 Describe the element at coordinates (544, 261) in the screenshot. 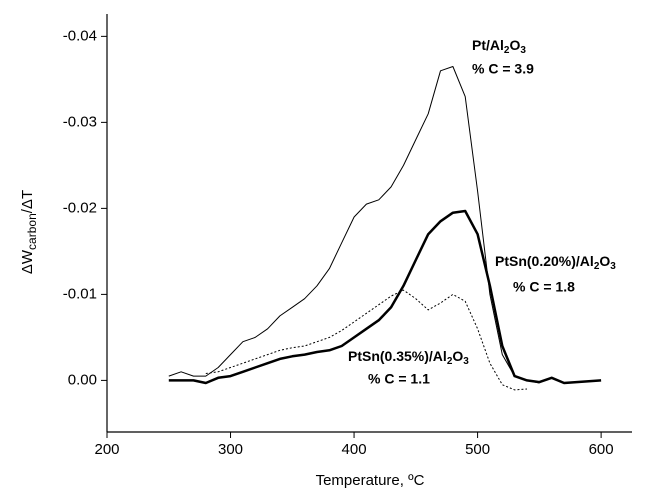

I see `label-part: PtSn(0.20%)/Al` at that location.